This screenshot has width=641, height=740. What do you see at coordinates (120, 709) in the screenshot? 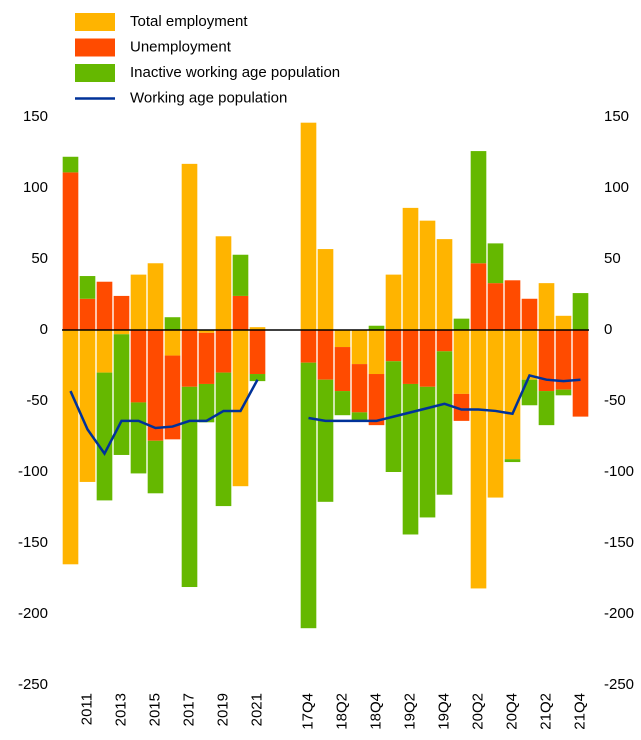
I see `x-tick-label: 2013` at bounding box center [120, 709].